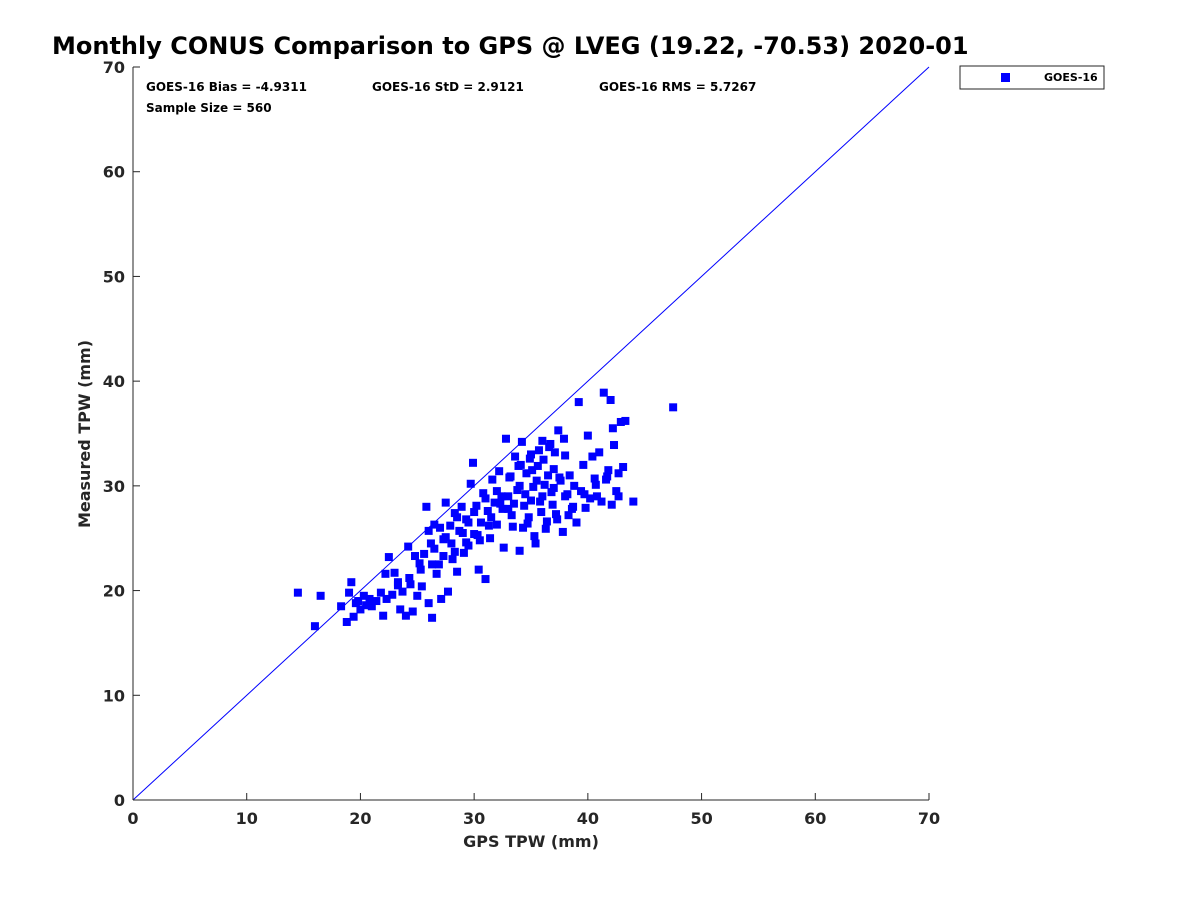 This screenshot has width=1200, height=900. Describe the element at coordinates (1071, 77) in the screenshot. I see `legend-label: GOES-16` at that location.